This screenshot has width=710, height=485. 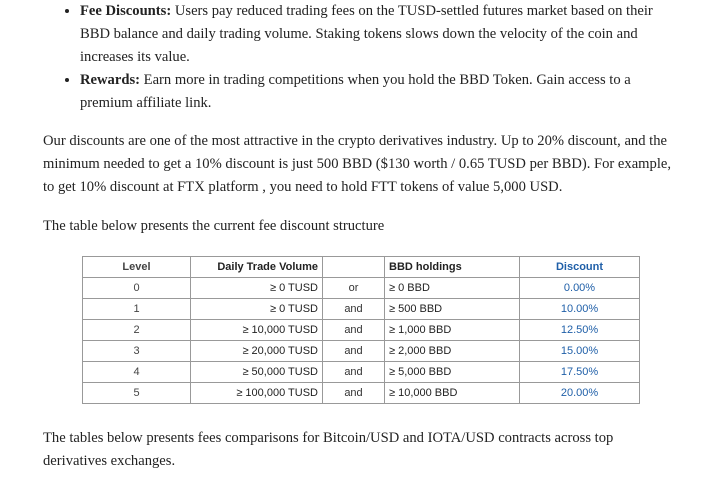 What do you see at coordinates (353, 288) in the screenshot?
I see `table-cell: or` at bounding box center [353, 288].